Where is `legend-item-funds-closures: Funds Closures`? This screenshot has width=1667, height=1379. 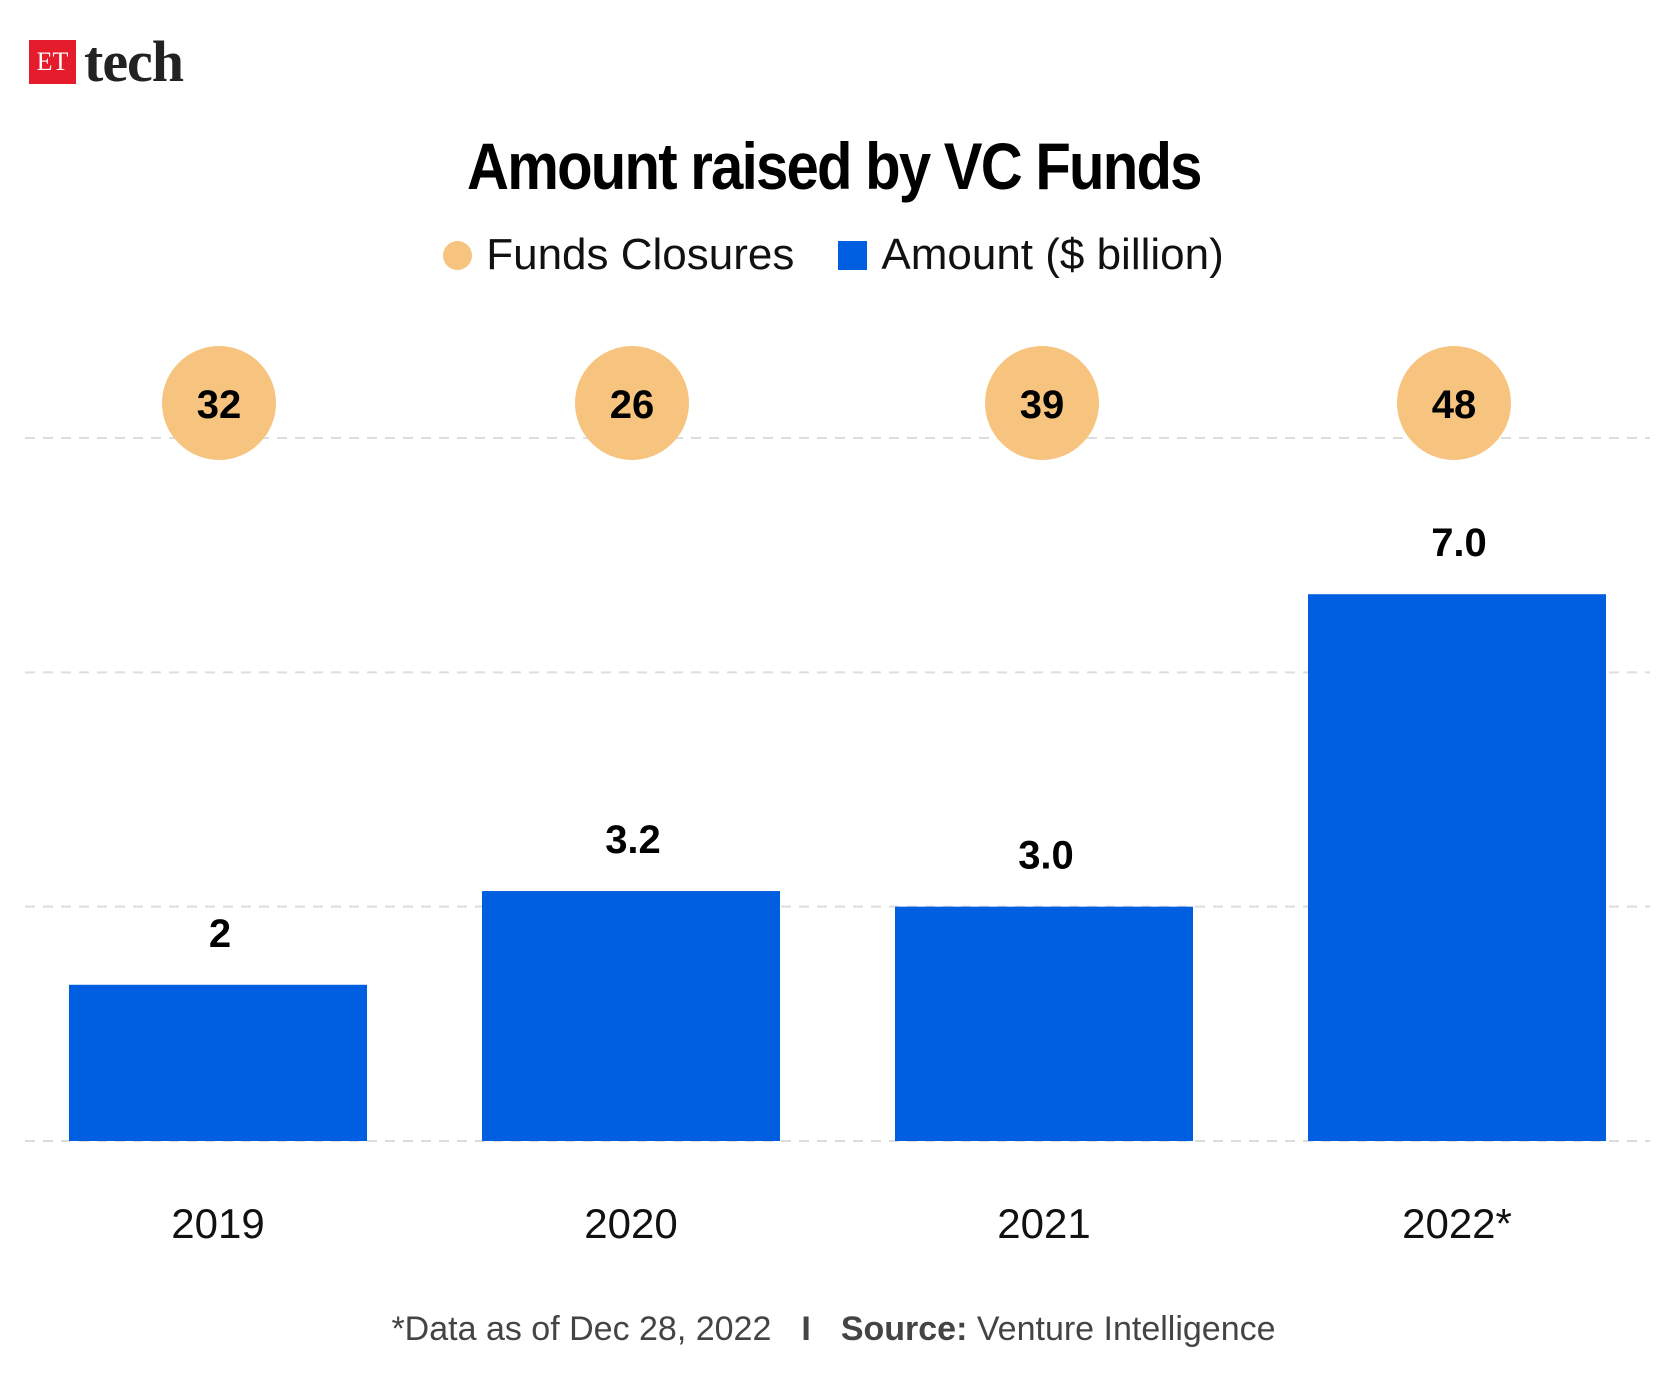 legend-item-funds-closures: Funds Closures is located at coordinates (618, 255).